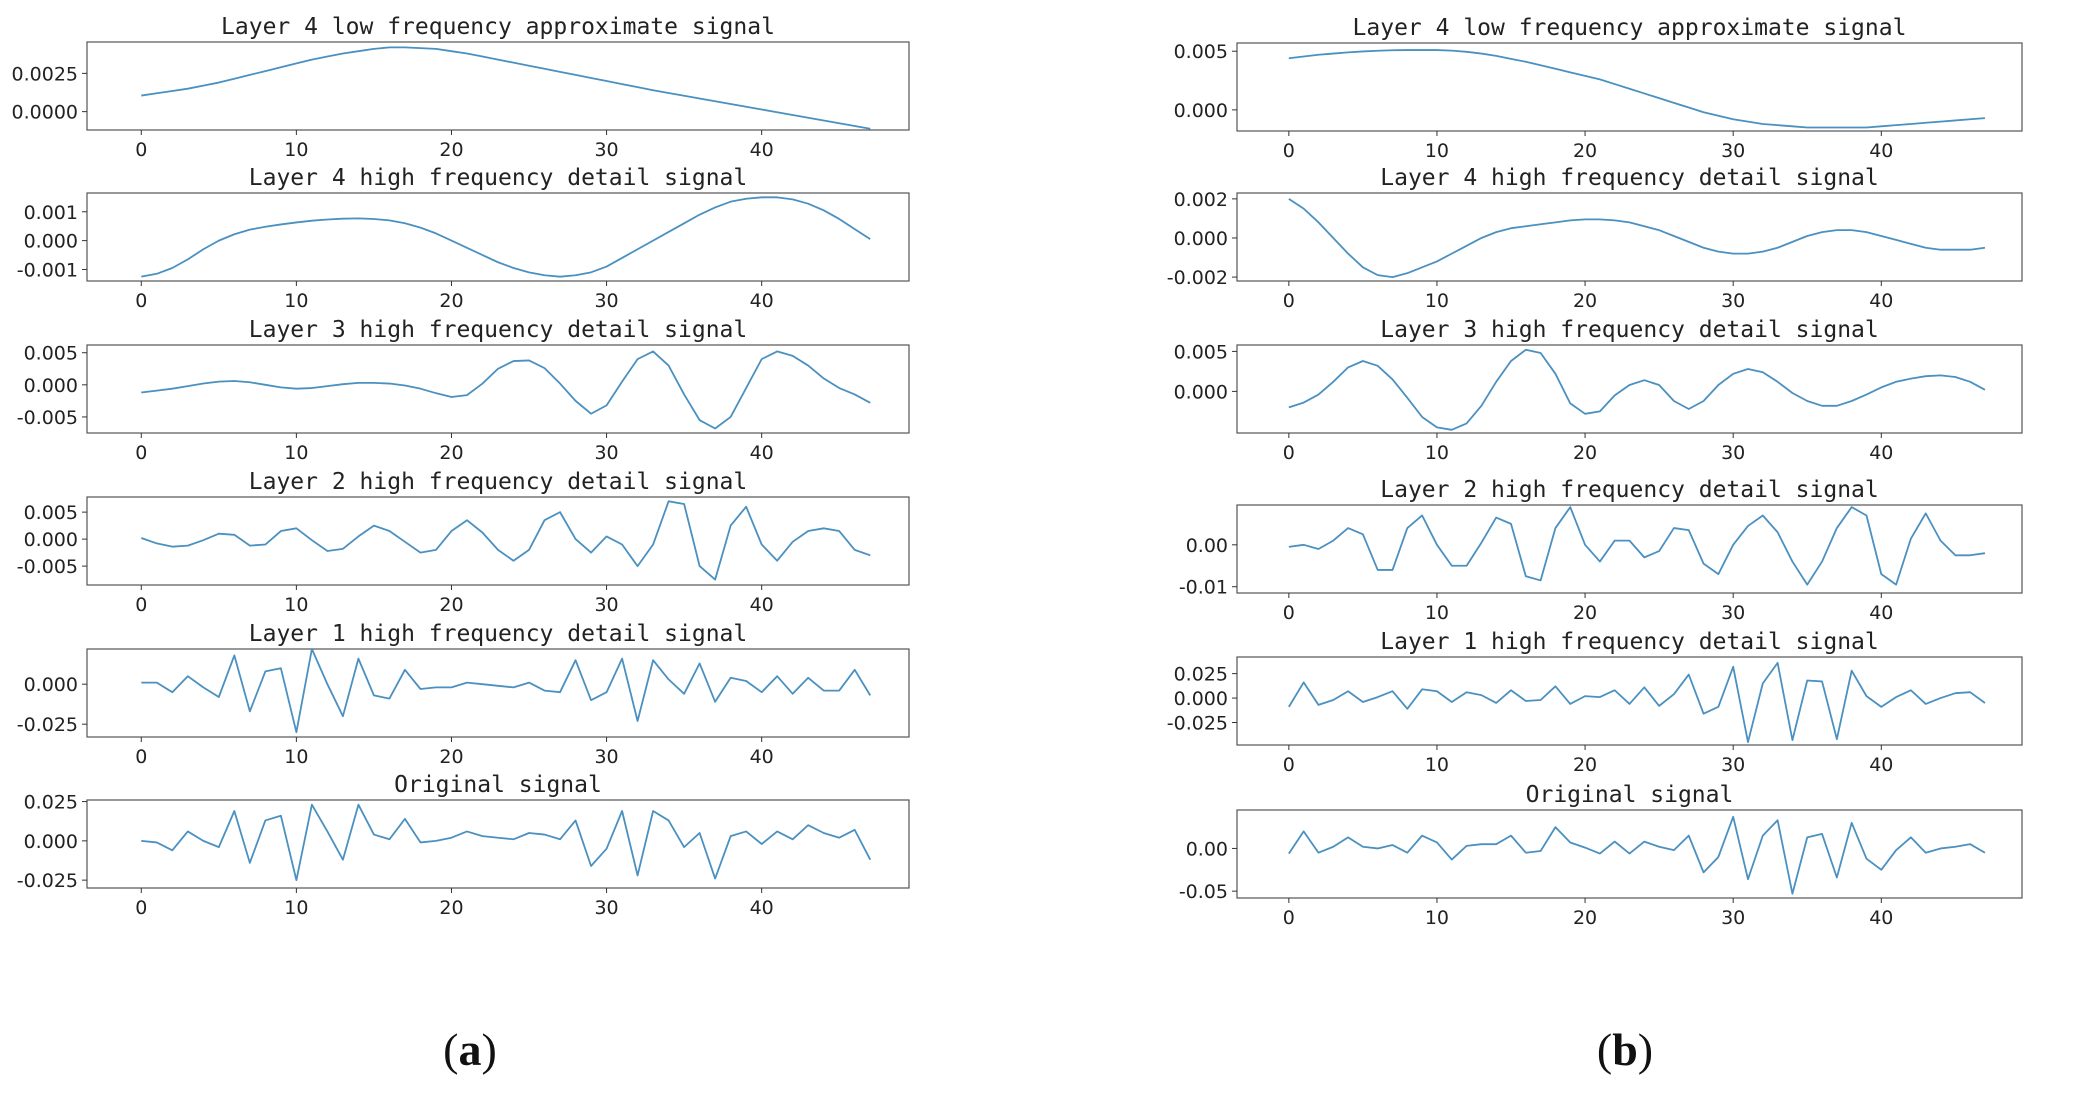 This screenshot has height=1096, width=2075. I want to click on x-tick-label: 40, so click(1881, 918).